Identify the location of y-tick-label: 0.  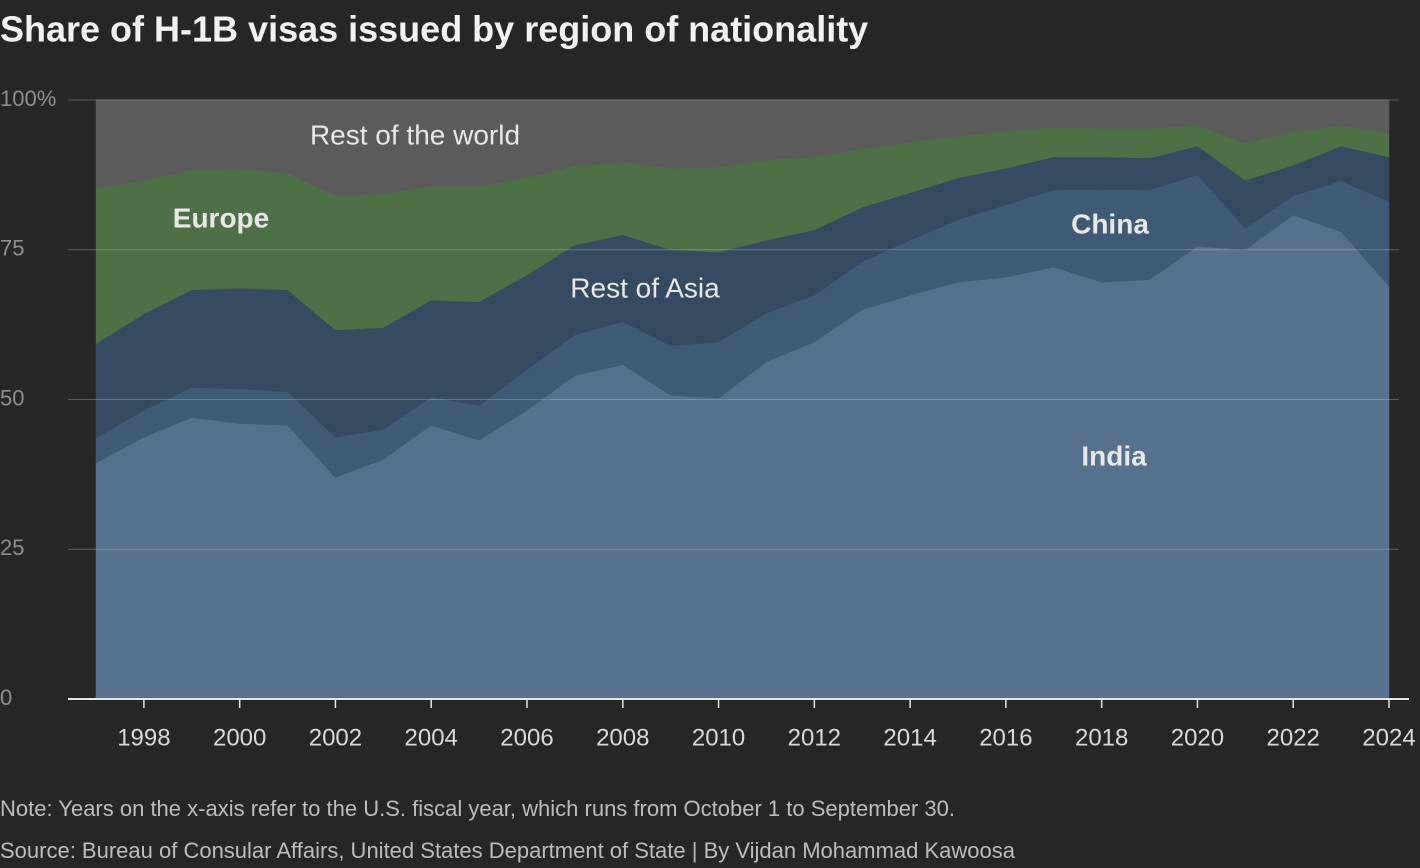
(6, 697).